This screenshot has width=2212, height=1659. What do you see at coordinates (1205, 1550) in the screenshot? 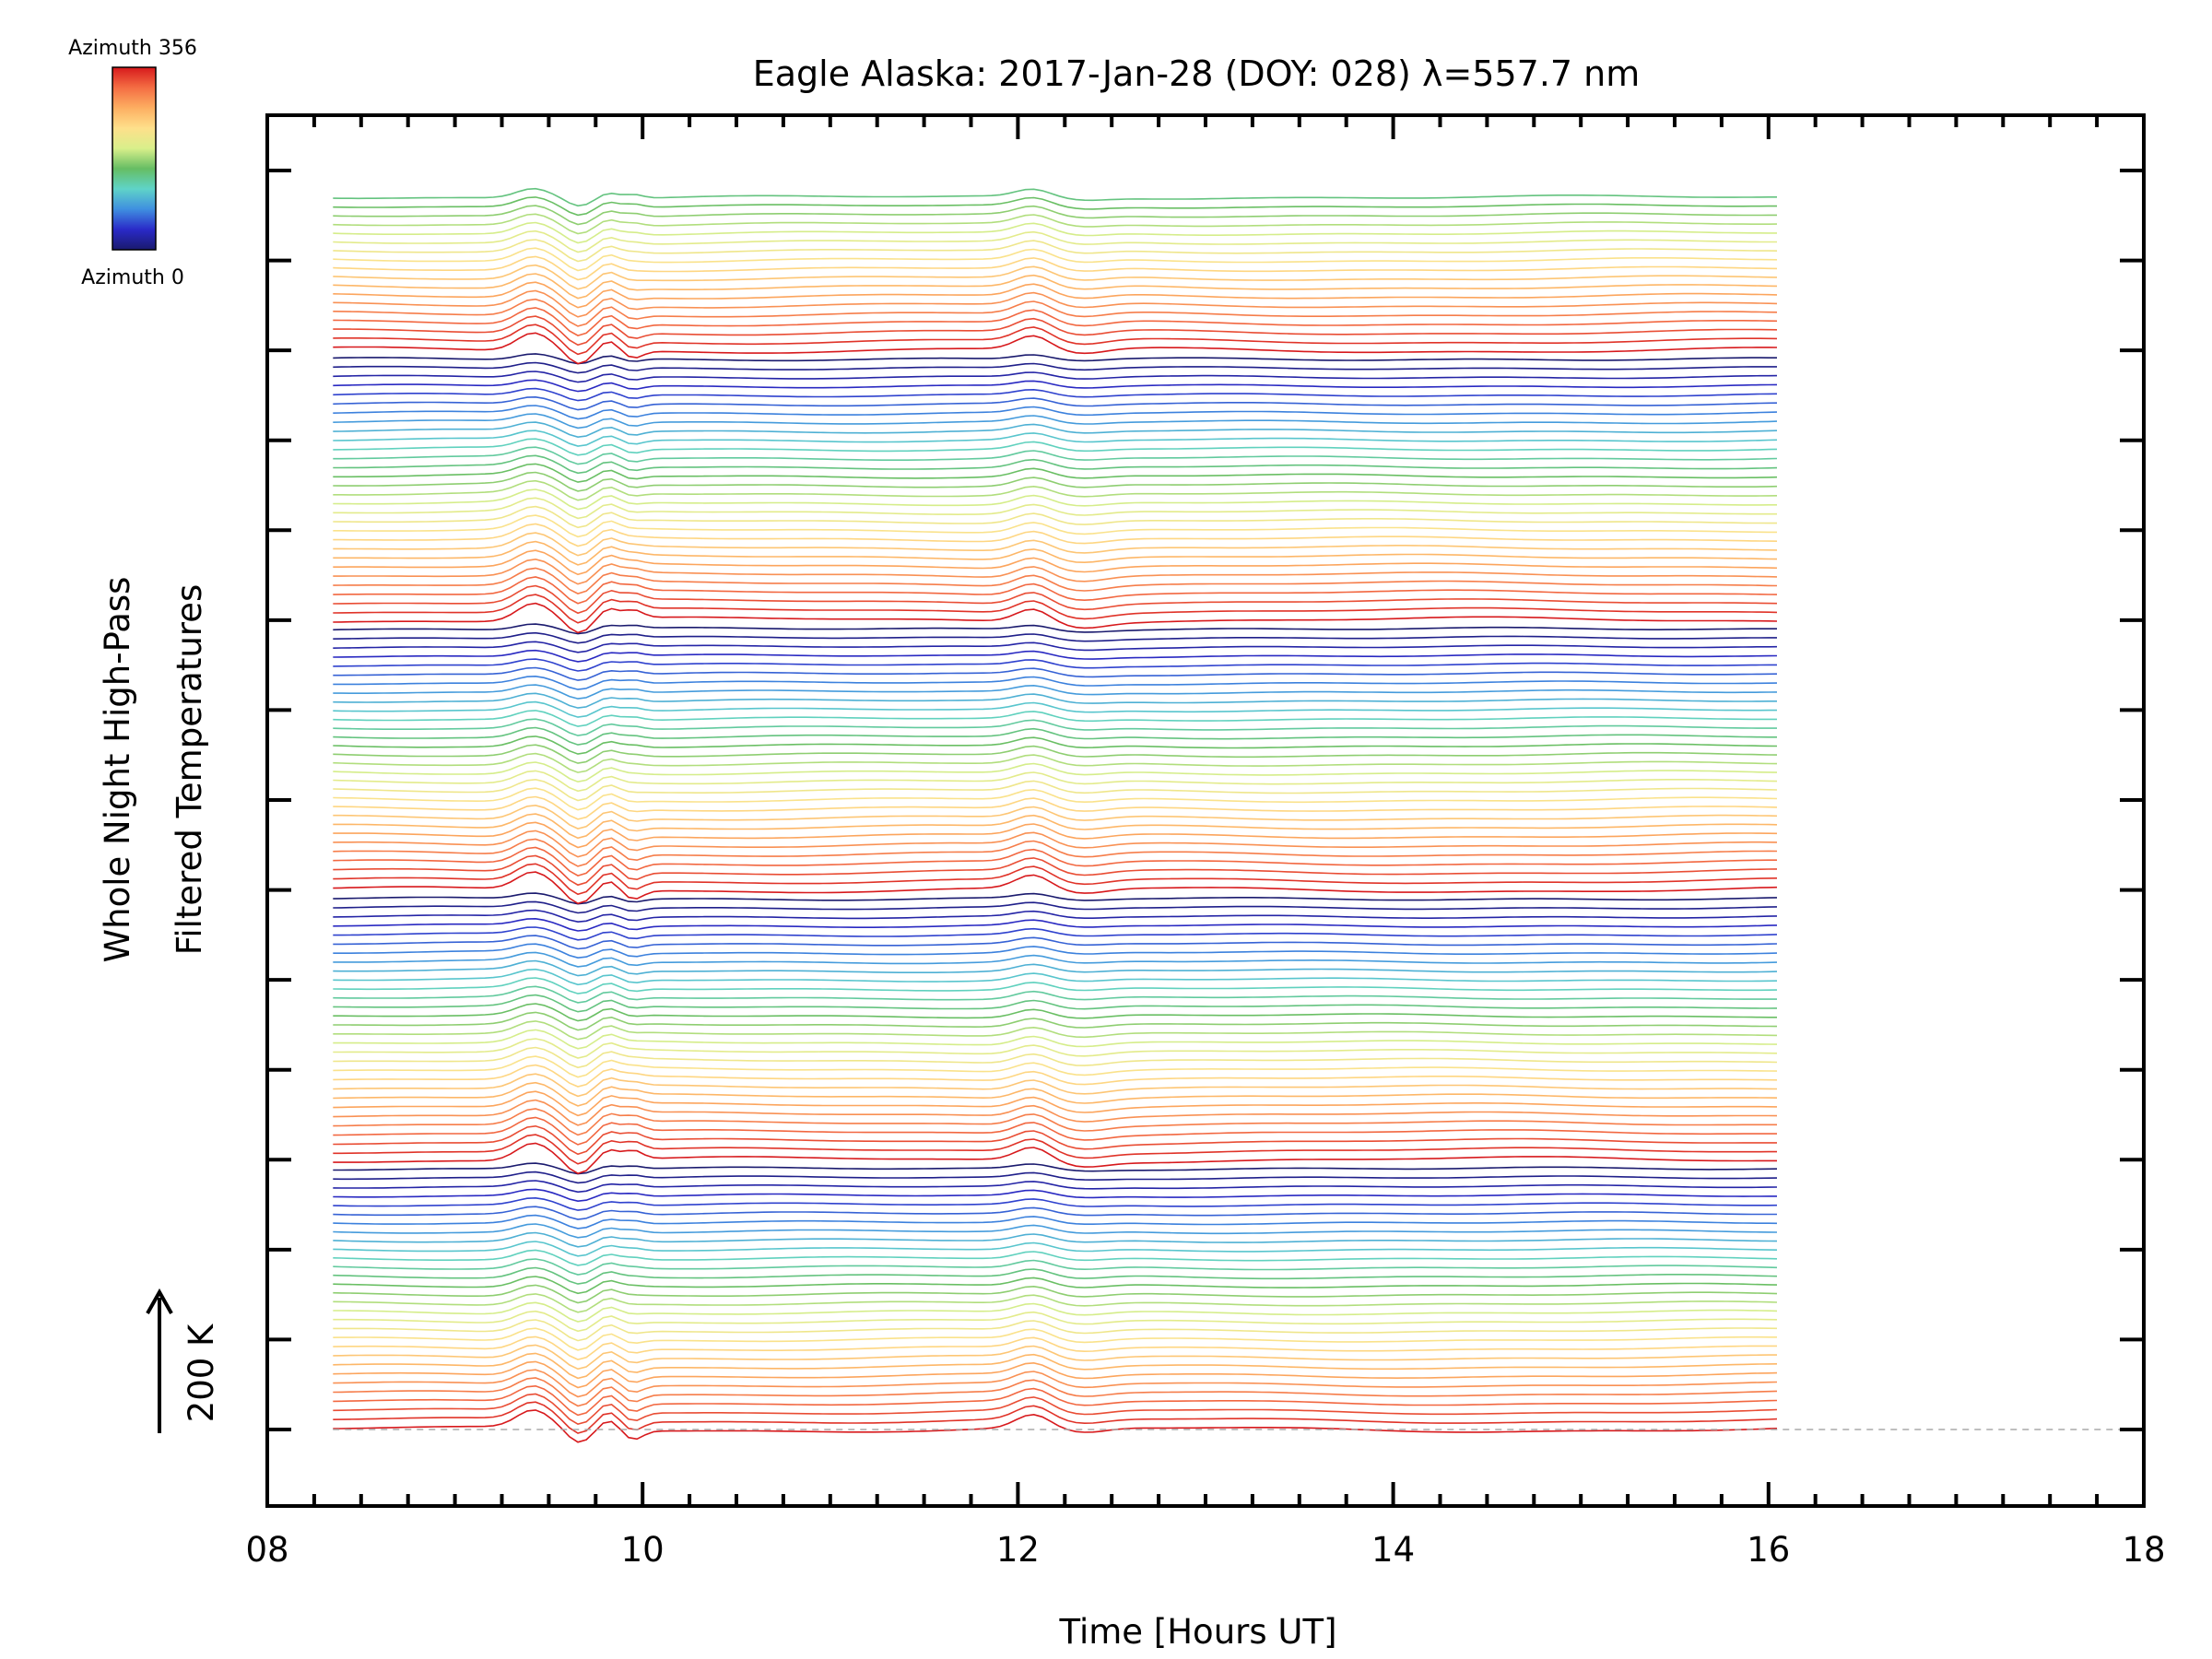
I see `x-tick-labels: 08 10 12 14 16 18` at bounding box center [1205, 1550].